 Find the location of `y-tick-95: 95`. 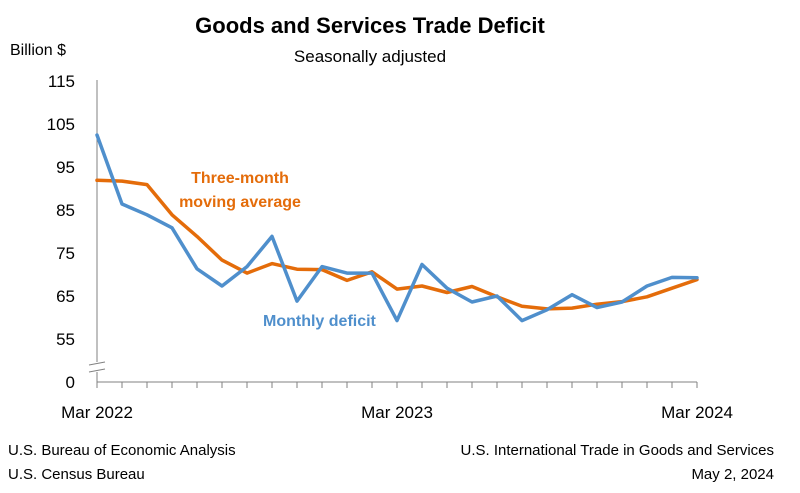

y-tick-95: 95 is located at coordinates (65, 167).